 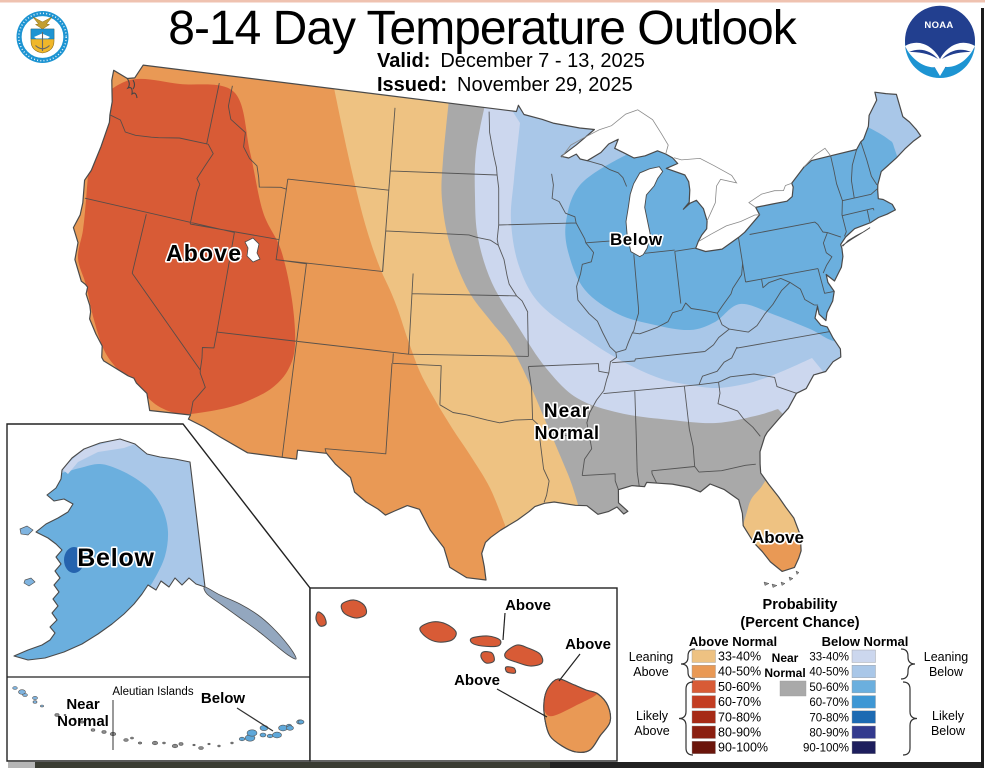 What do you see at coordinates (865, 641) in the screenshot?
I see `svg-text: Below Normal` at bounding box center [865, 641].